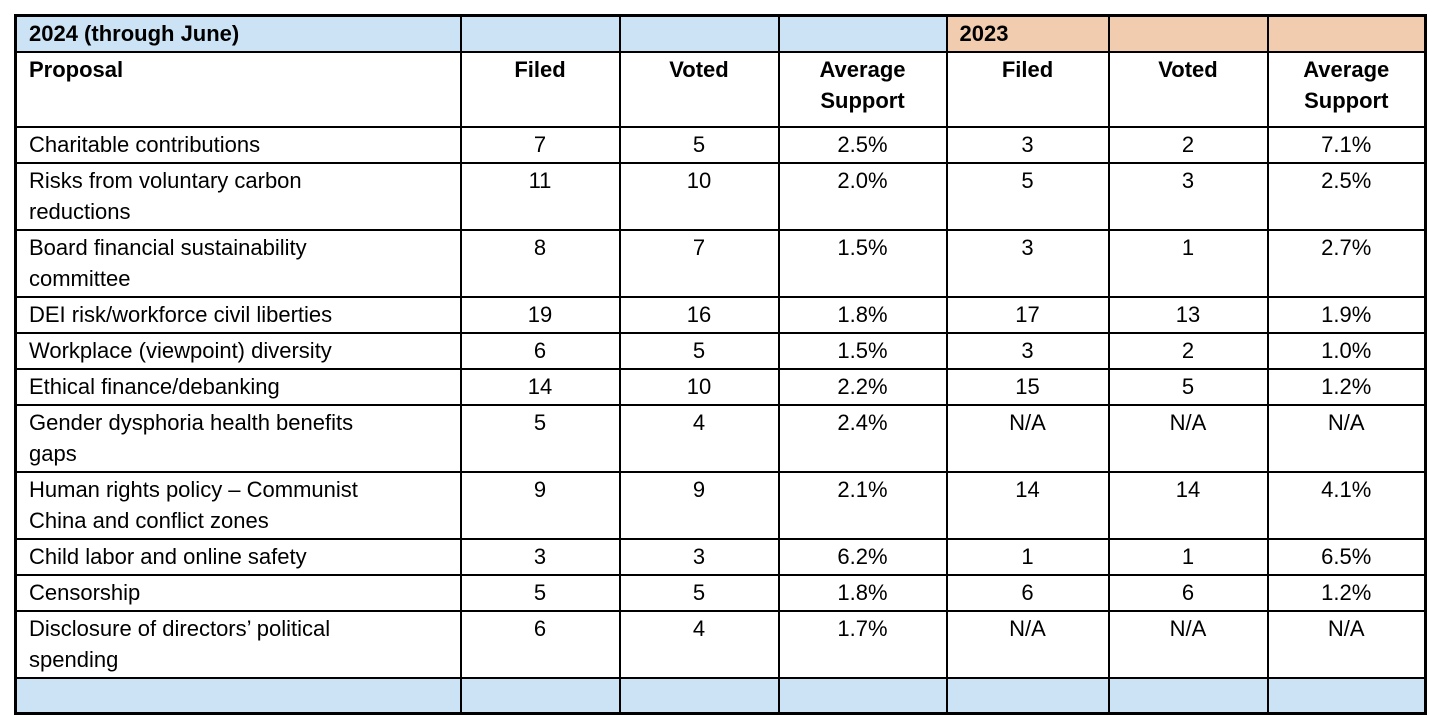 This screenshot has height=715, width=1438. What do you see at coordinates (862, 196) in the screenshot?
I see `avg-support-2024-cell: 2.0%` at bounding box center [862, 196].